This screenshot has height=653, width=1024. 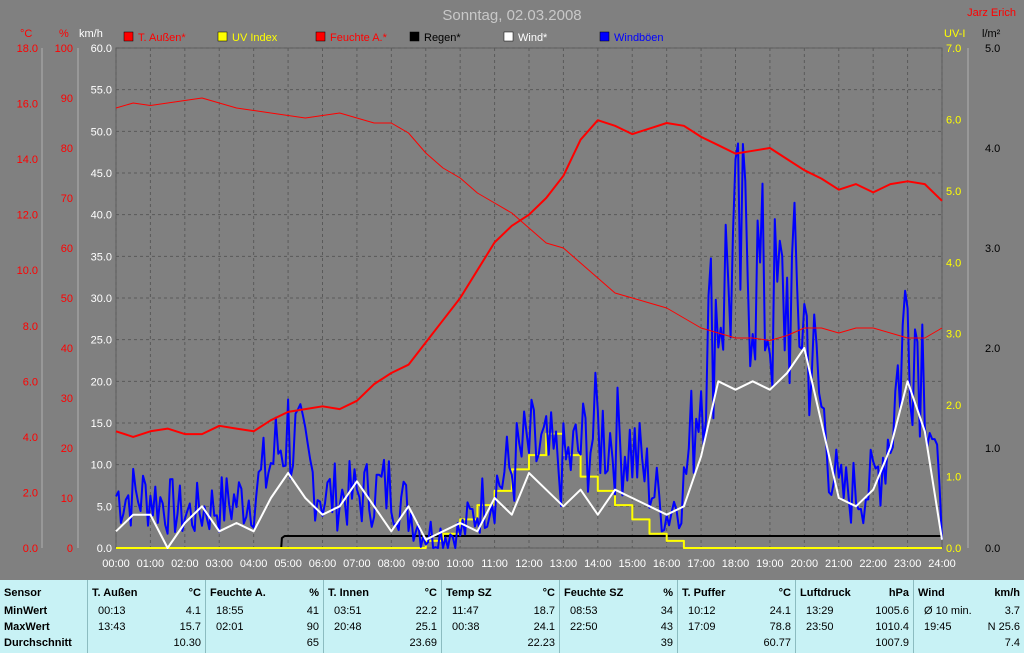 I want to click on temp-tick-label: 2.0, so click(x=30, y=493).